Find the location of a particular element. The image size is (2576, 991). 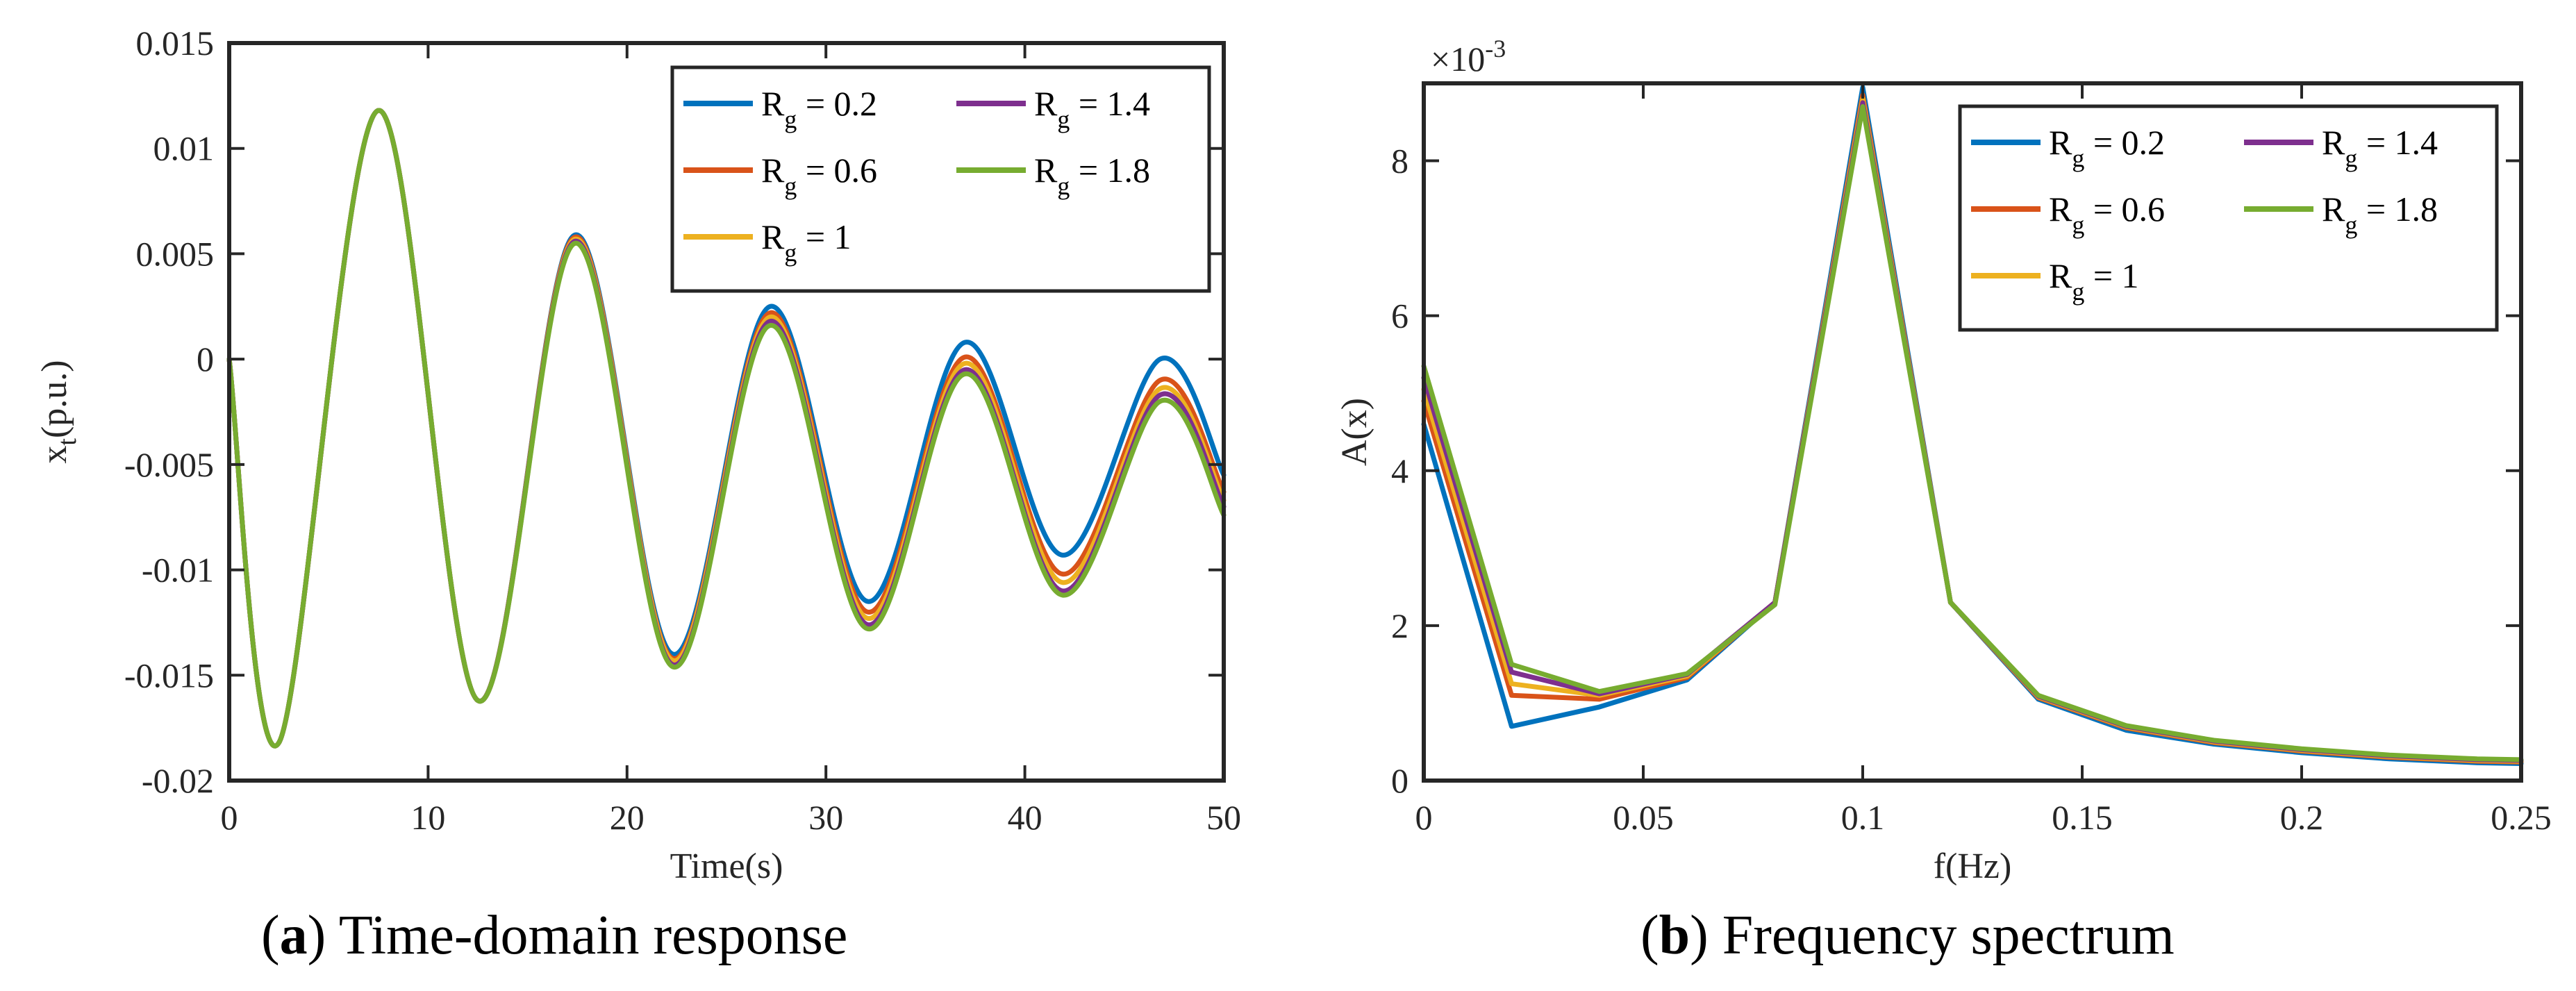

chart-a-ytick-label: -0.01 is located at coordinates (178, 570).